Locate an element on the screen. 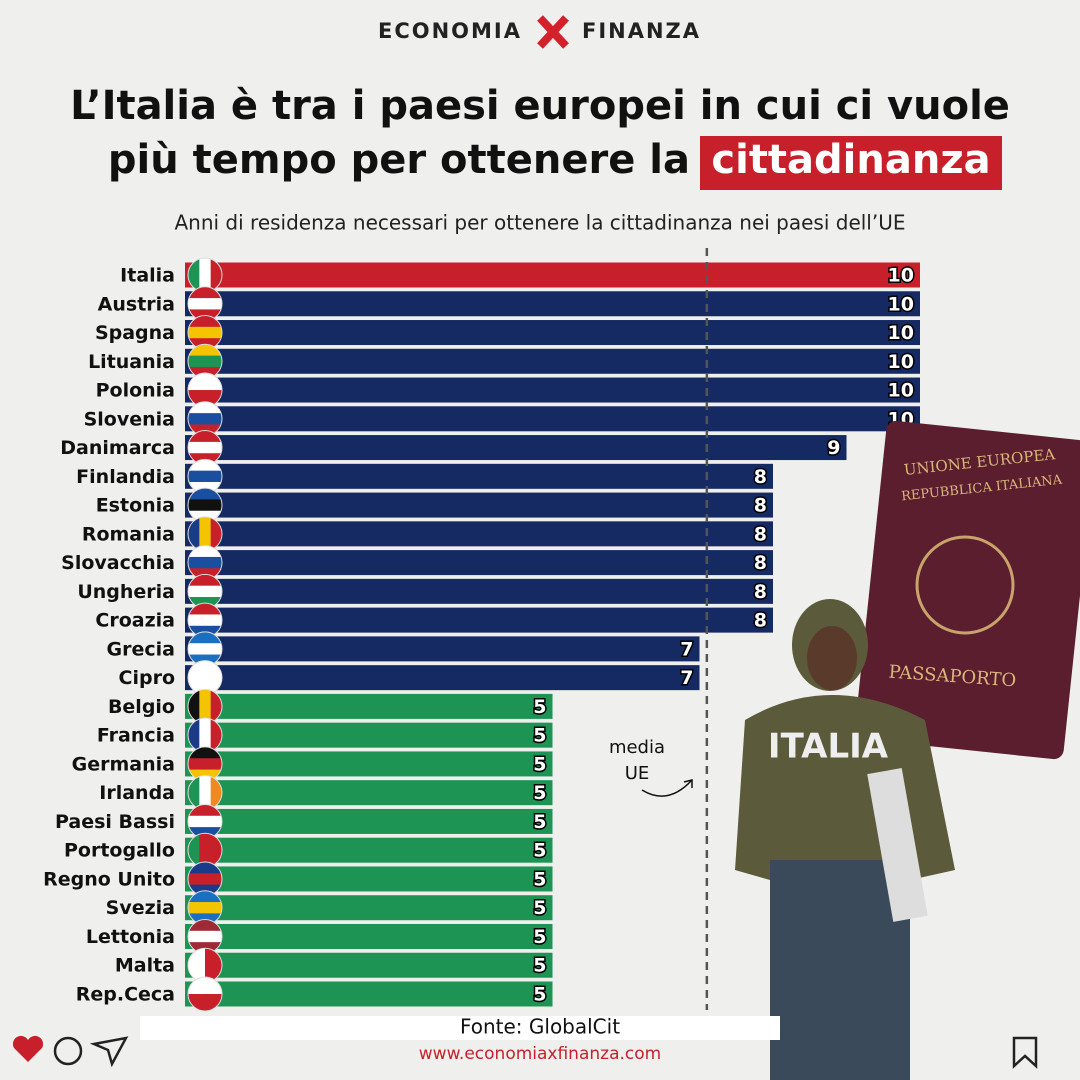 The height and width of the screenshot is (1080, 1080). category-label: Rep.Ceca is located at coordinates (125, 995).